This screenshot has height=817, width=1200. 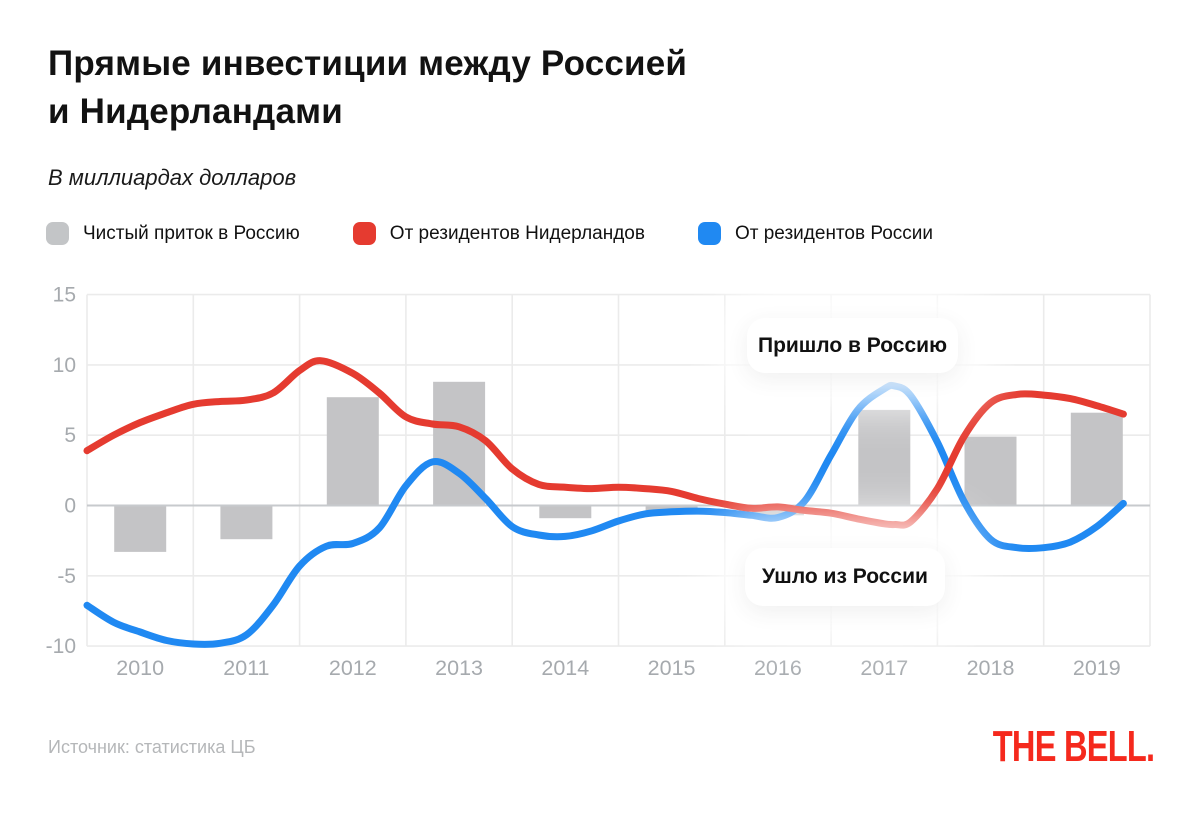 What do you see at coordinates (778, 668) in the screenshot?
I see `x-tick-label: 2016` at bounding box center [778, 668].